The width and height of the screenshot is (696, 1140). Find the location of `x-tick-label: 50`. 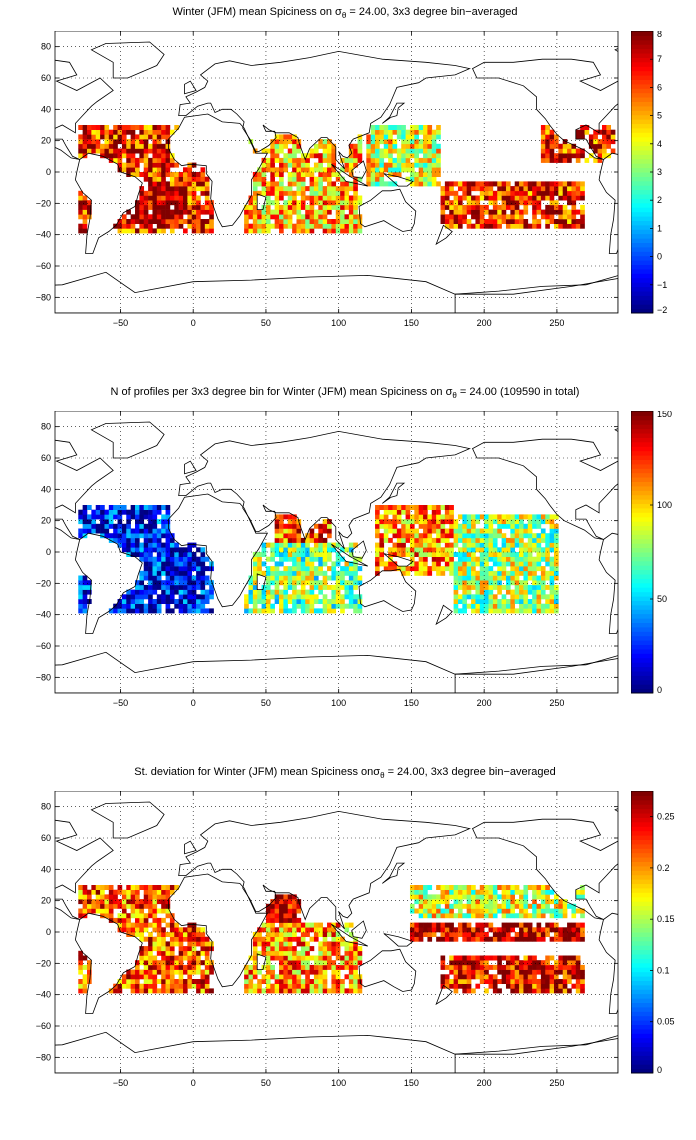

x-tick-label: 50 is located at coordinates (266, 1083).